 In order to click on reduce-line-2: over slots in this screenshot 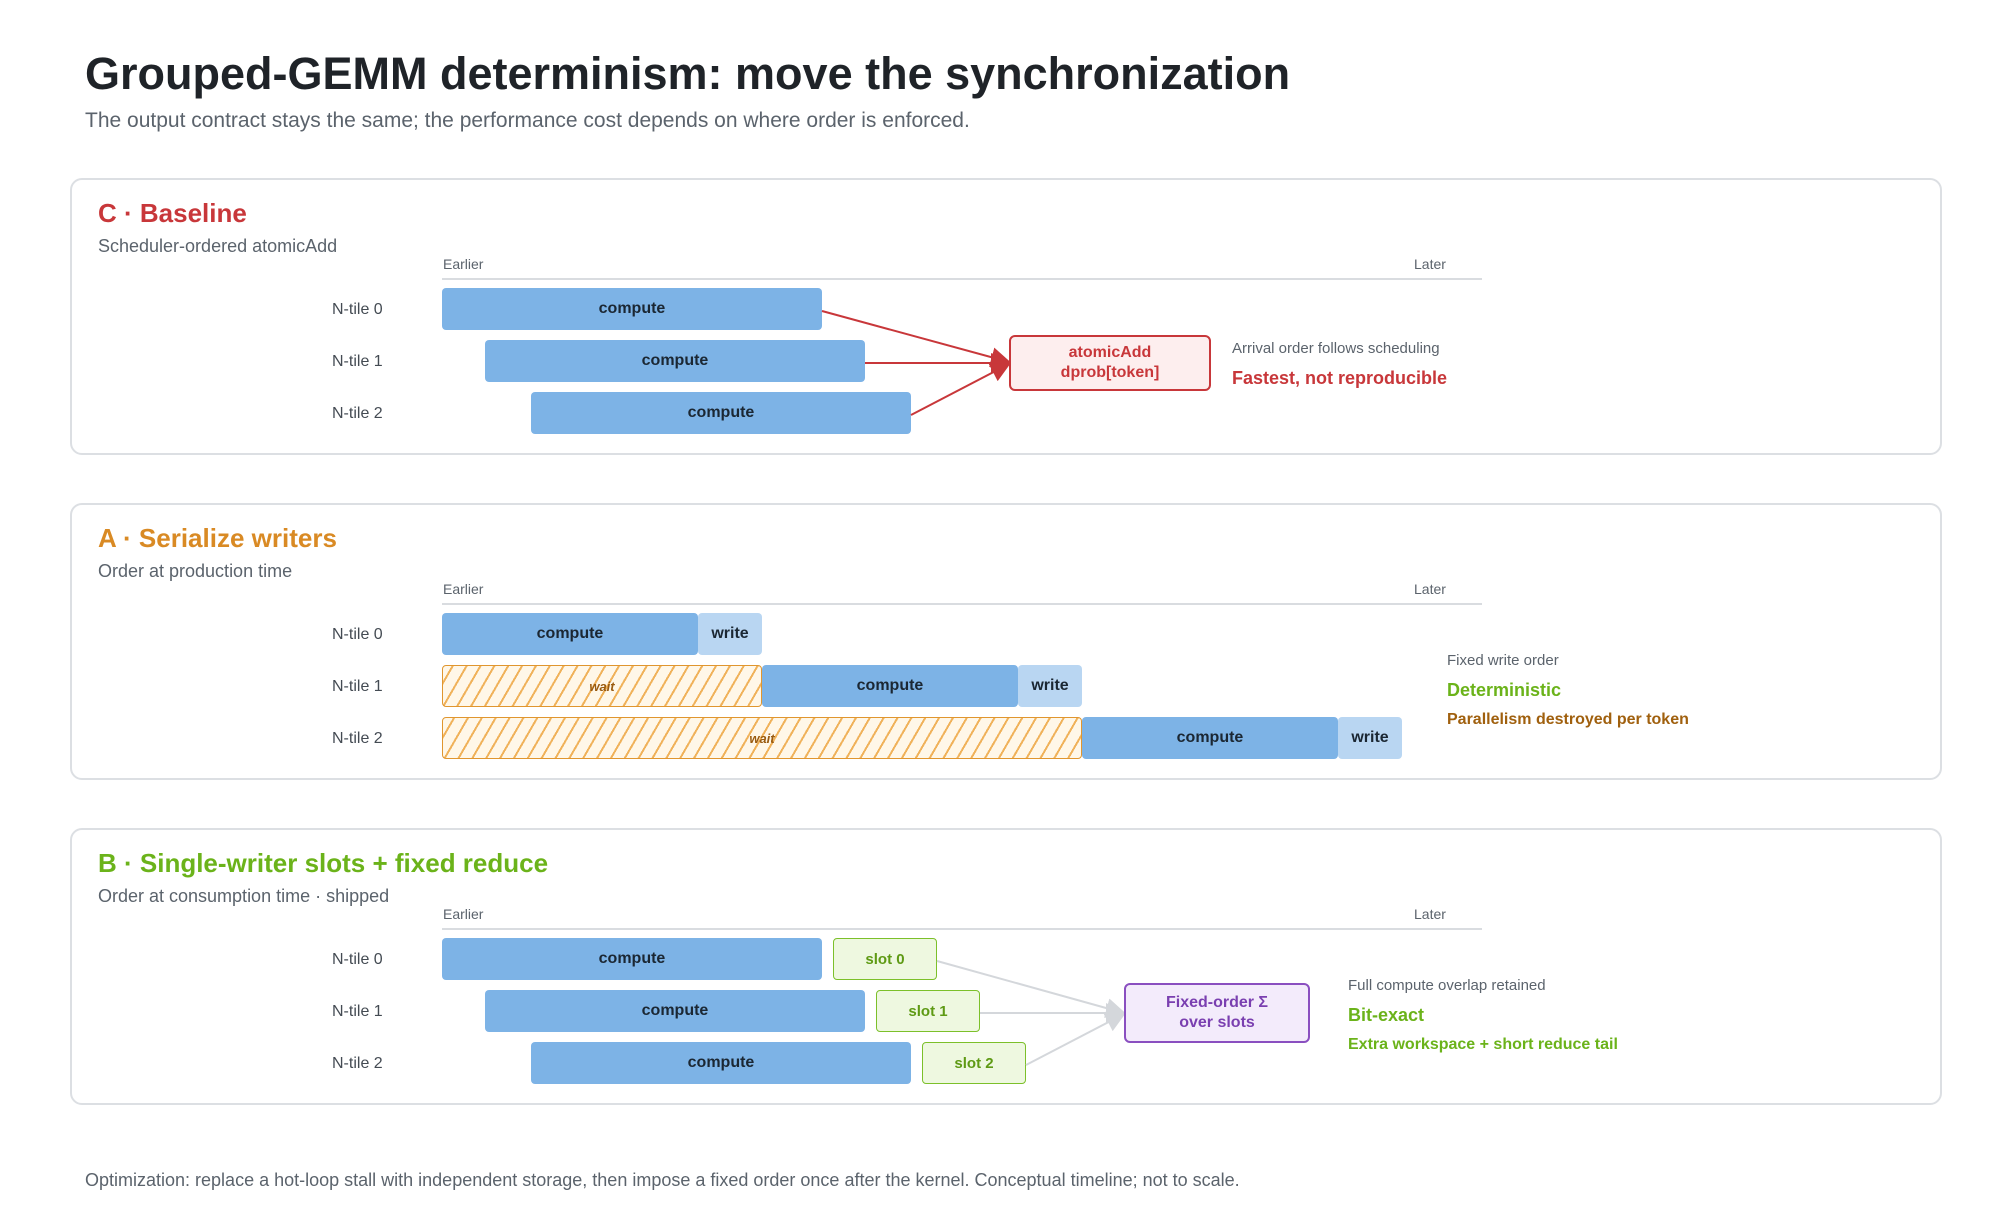, I will do `click(1217, 1022)`.